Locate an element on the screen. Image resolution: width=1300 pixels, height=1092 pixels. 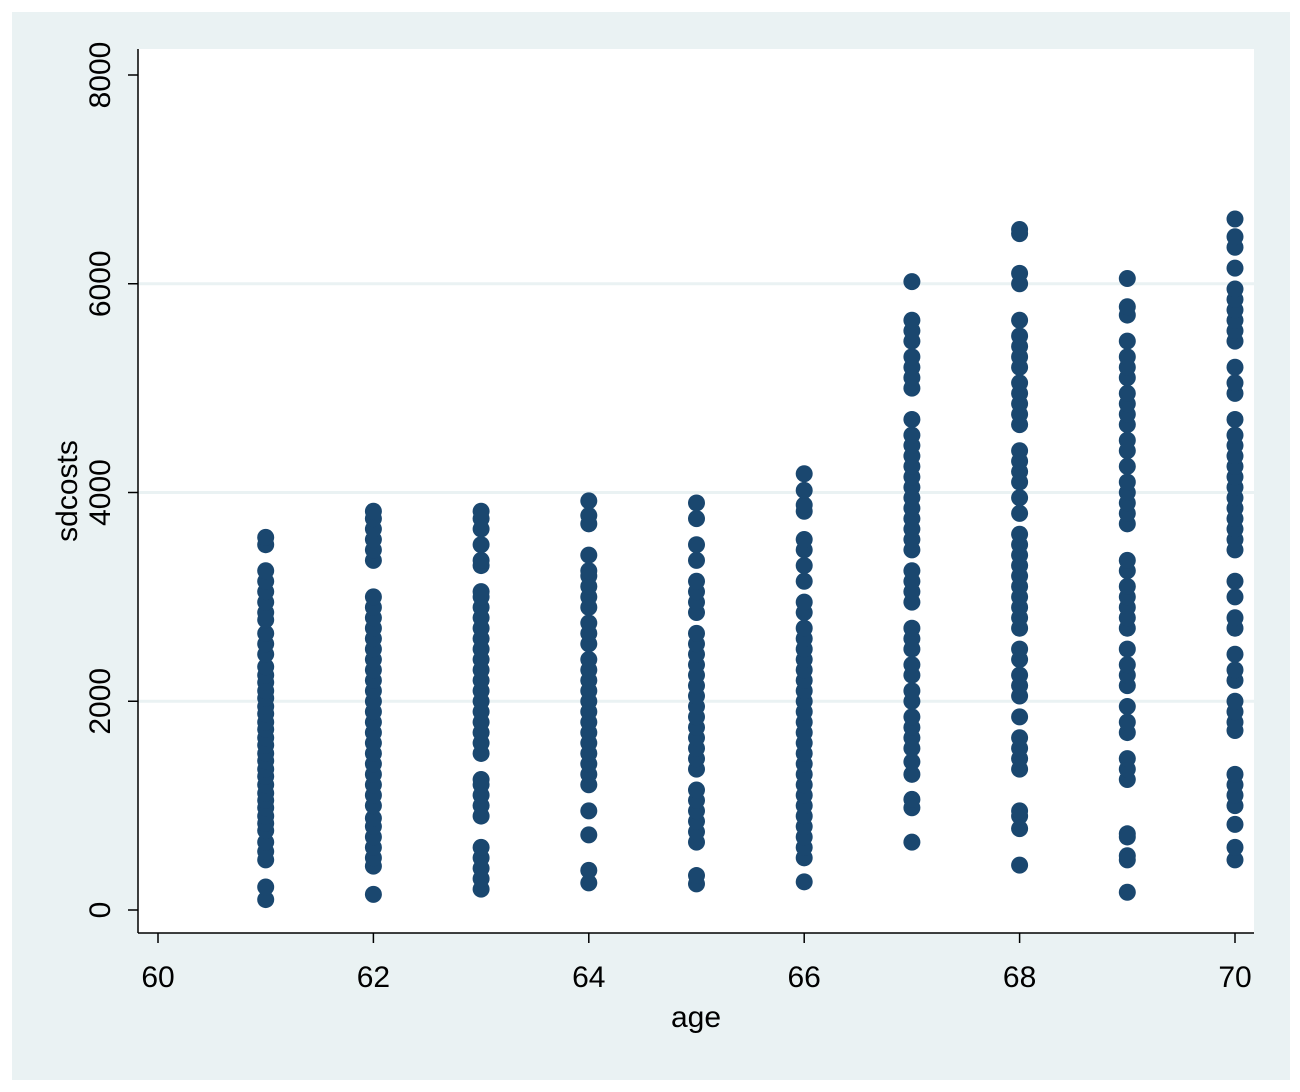
x-tick-label: 62 is located at coordinates (373, 977).